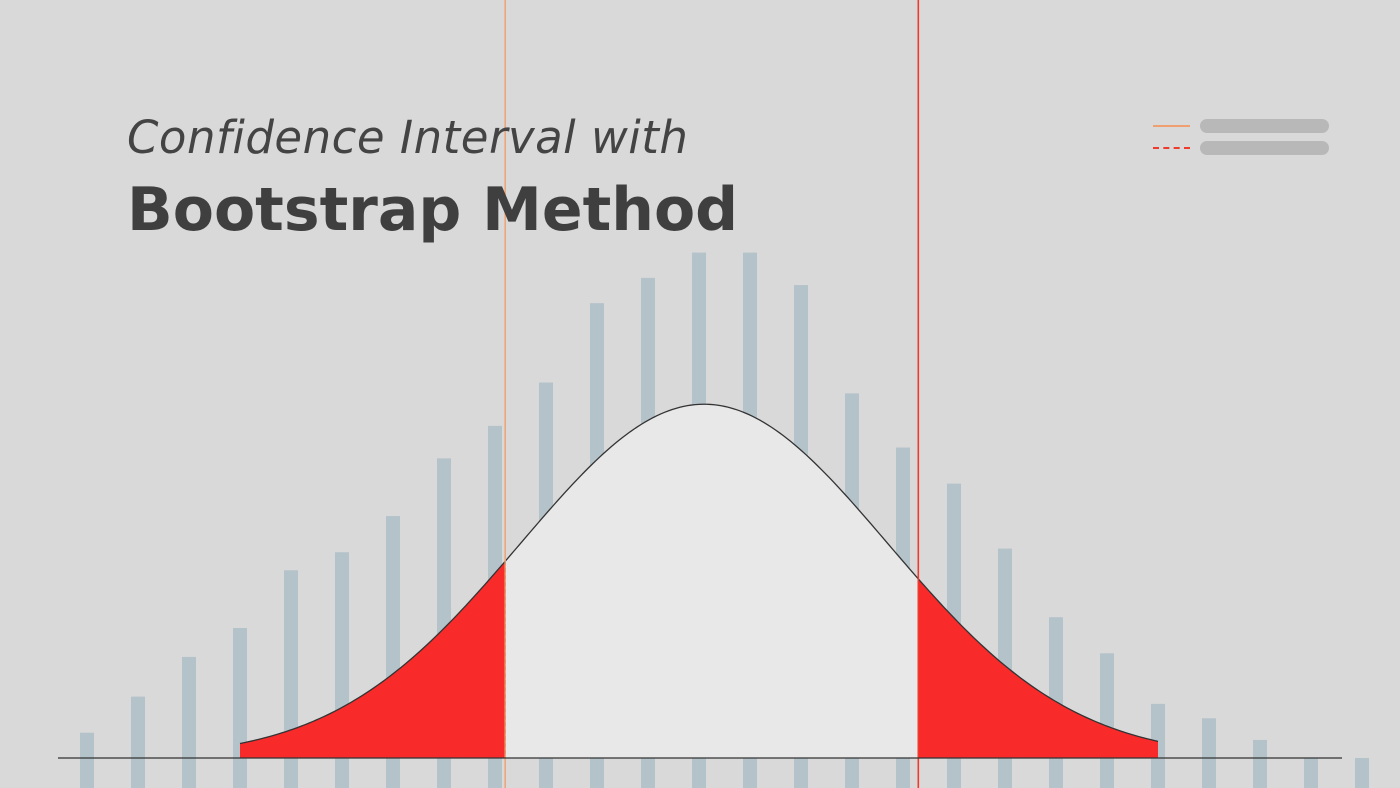 The image size is (1400, 788). Describe the element at coordinates (433, 210) in the screenshot. I see `title-line-2: Bootstrap Method` at that location.